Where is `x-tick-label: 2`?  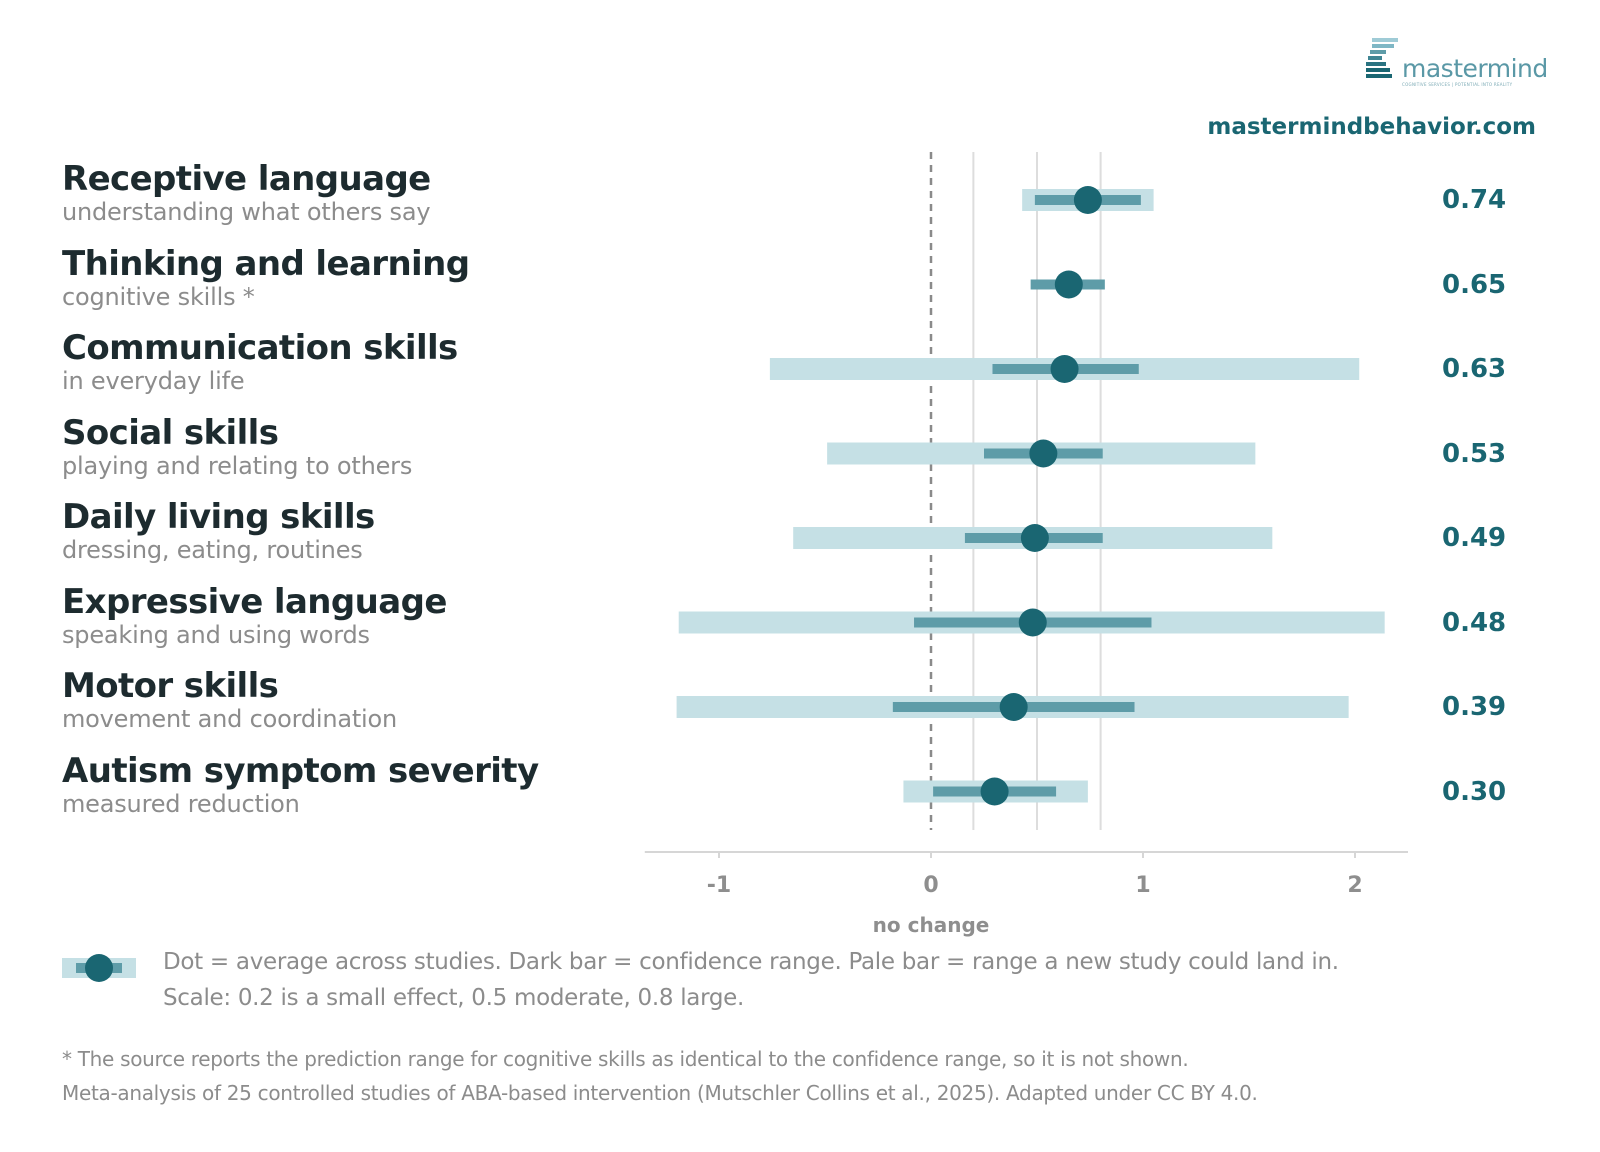
x-tick-label: 2 is located at coordinates (1354, 885).